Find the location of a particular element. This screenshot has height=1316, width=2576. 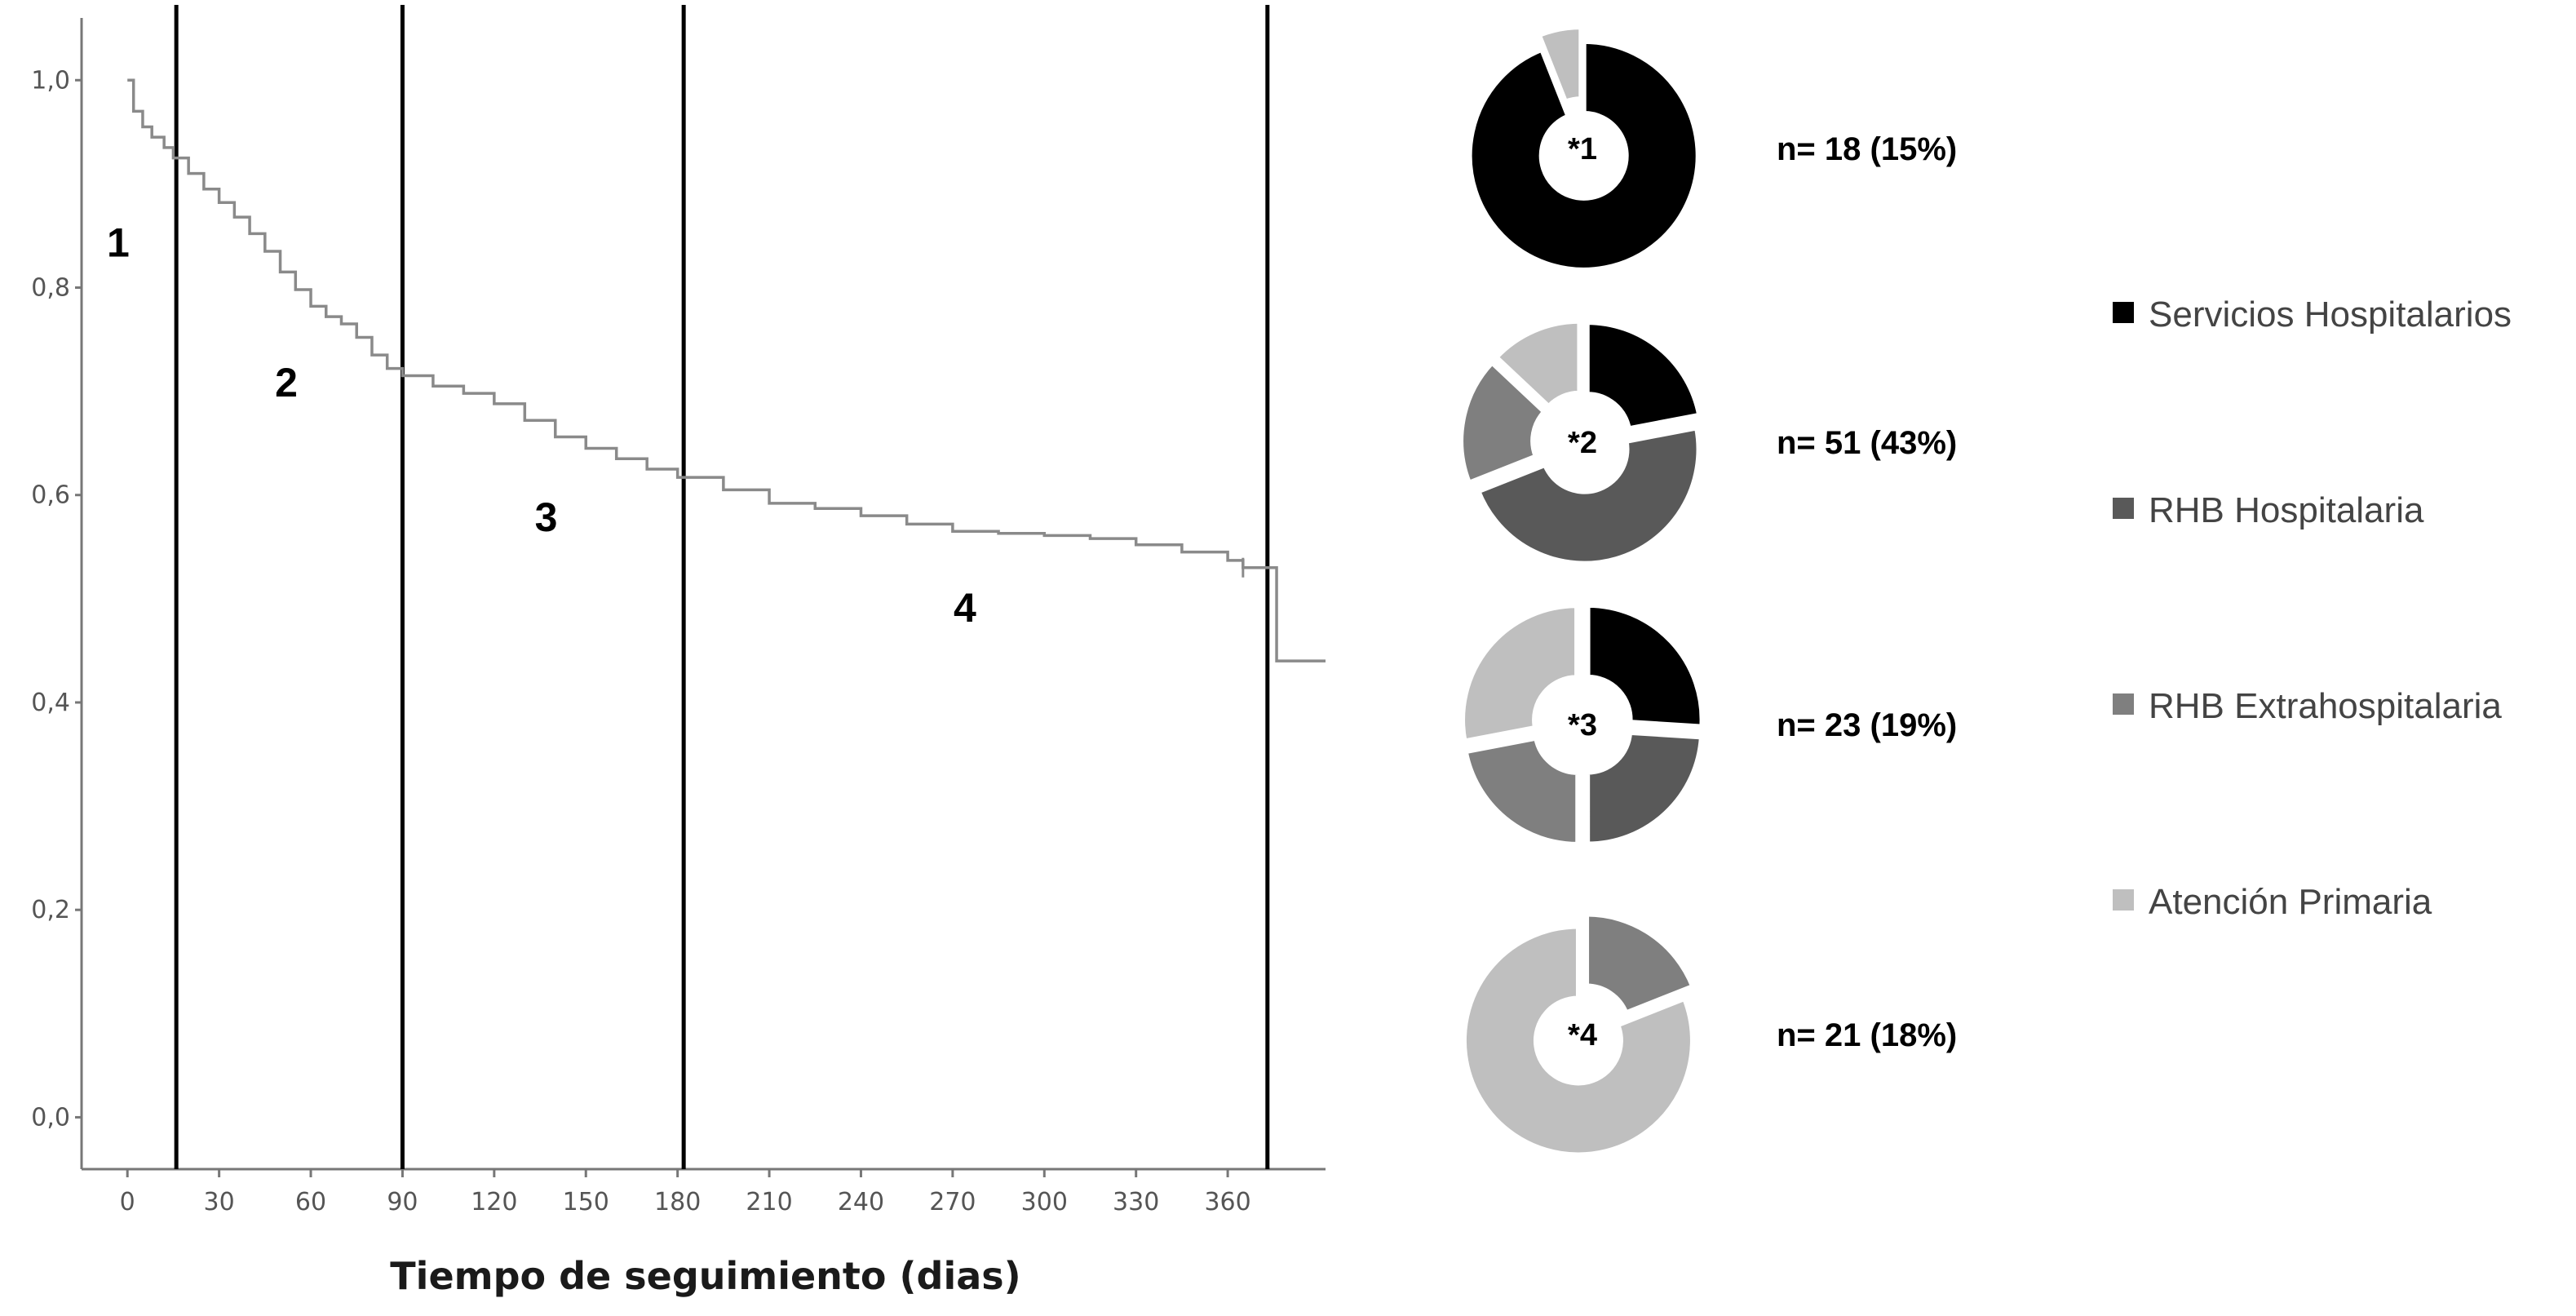

x-tick-label: 150 is located at coordinates (586, 1202).